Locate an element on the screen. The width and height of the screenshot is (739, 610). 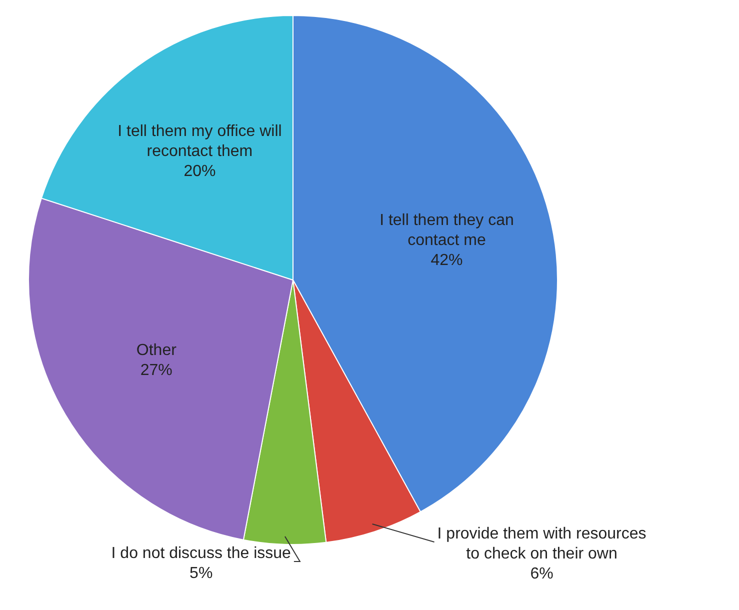
slice-label: I provide them with resources to check on their own is located at coordinates (541, 543).